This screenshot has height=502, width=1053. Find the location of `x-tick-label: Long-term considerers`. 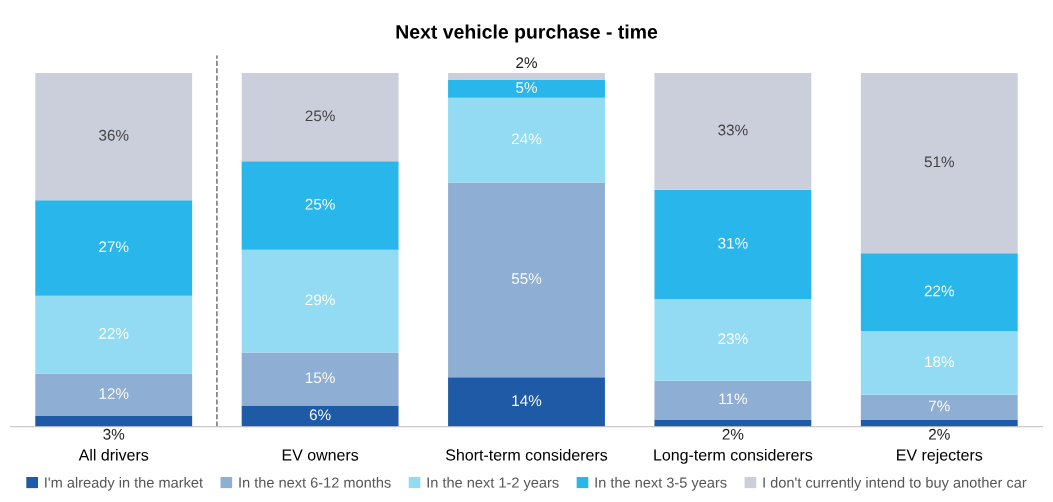

x-tick-label: Long-term considerers is located at coordinates (733, 456).